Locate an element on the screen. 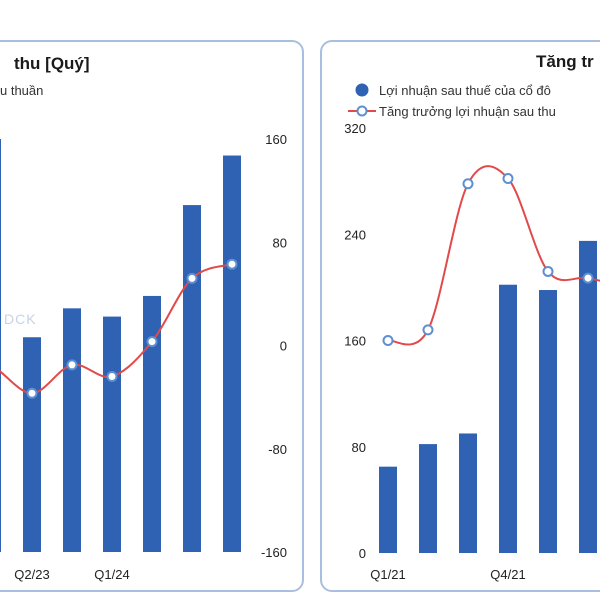  y-axis-tick-label: 320 is located at coordinates (355, 128).